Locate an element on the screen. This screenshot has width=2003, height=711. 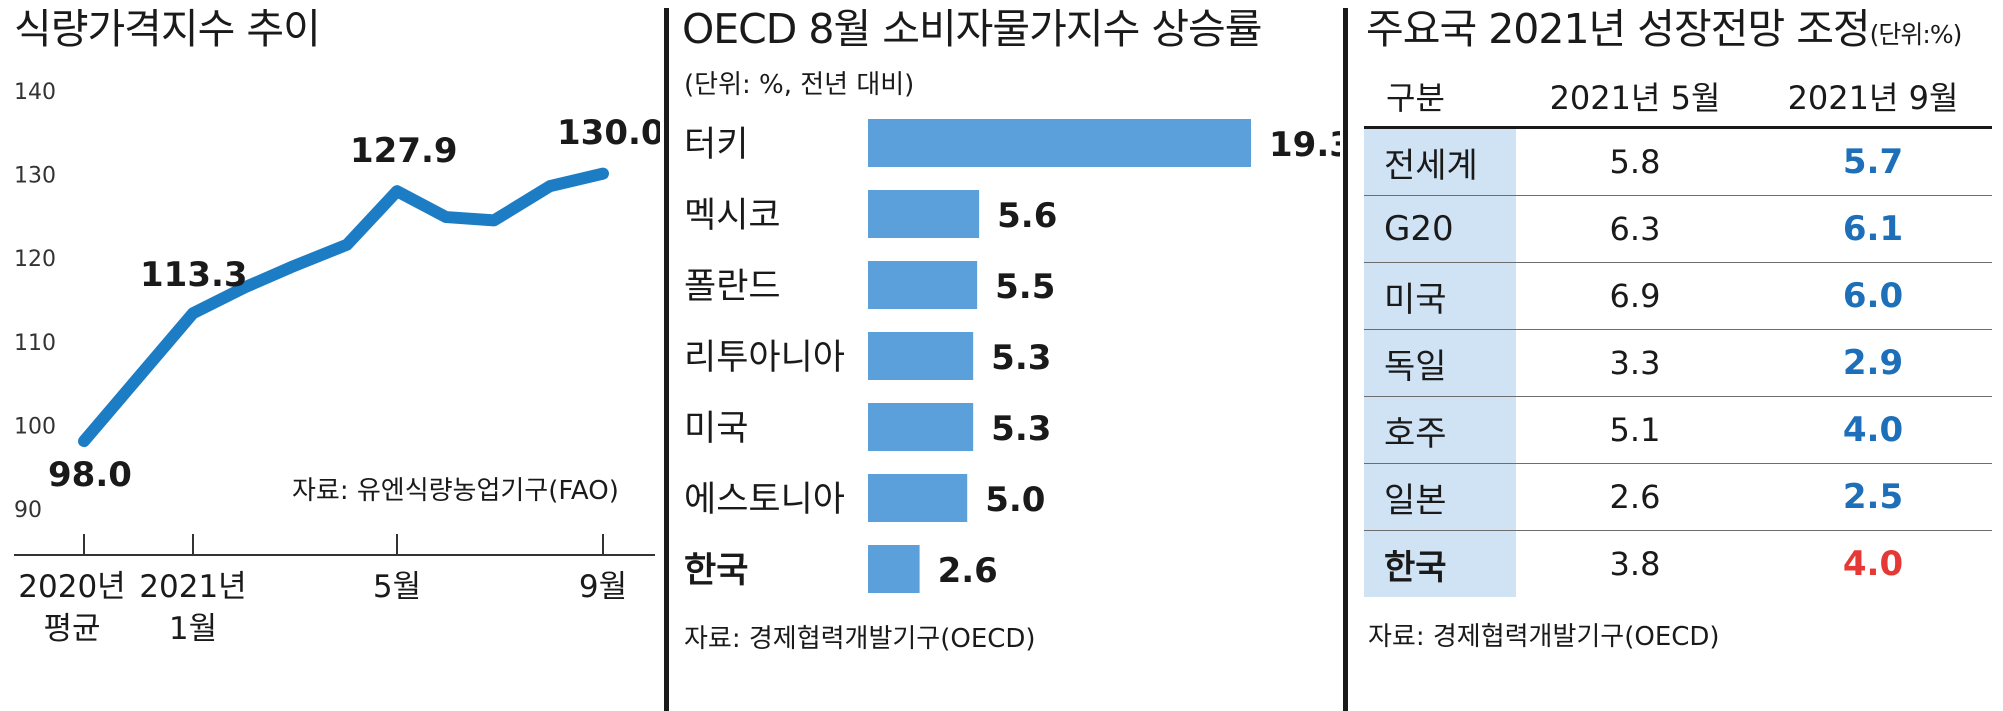
y-tick-label: 90 is located at coordinates (28, 510).